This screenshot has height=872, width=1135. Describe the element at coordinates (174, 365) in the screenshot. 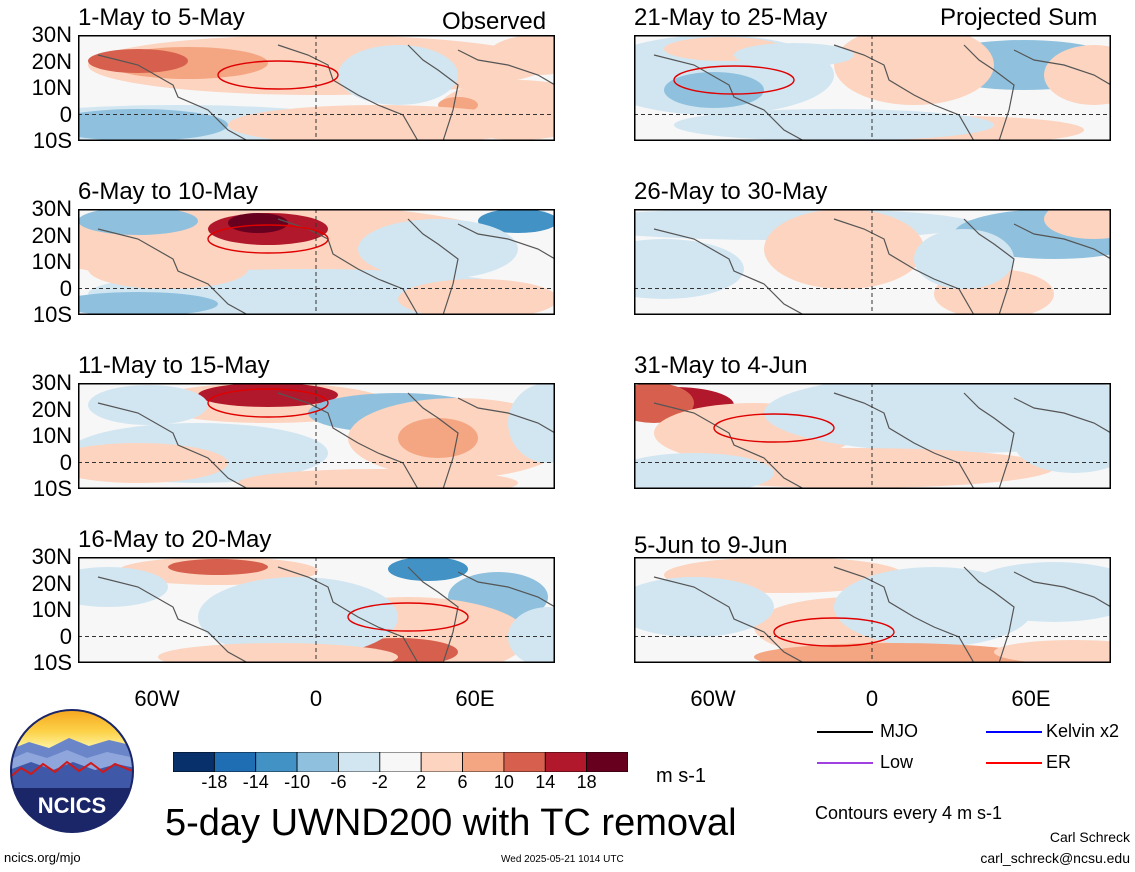

I see `panel-title-3: 11-May to 15-May` at that location.